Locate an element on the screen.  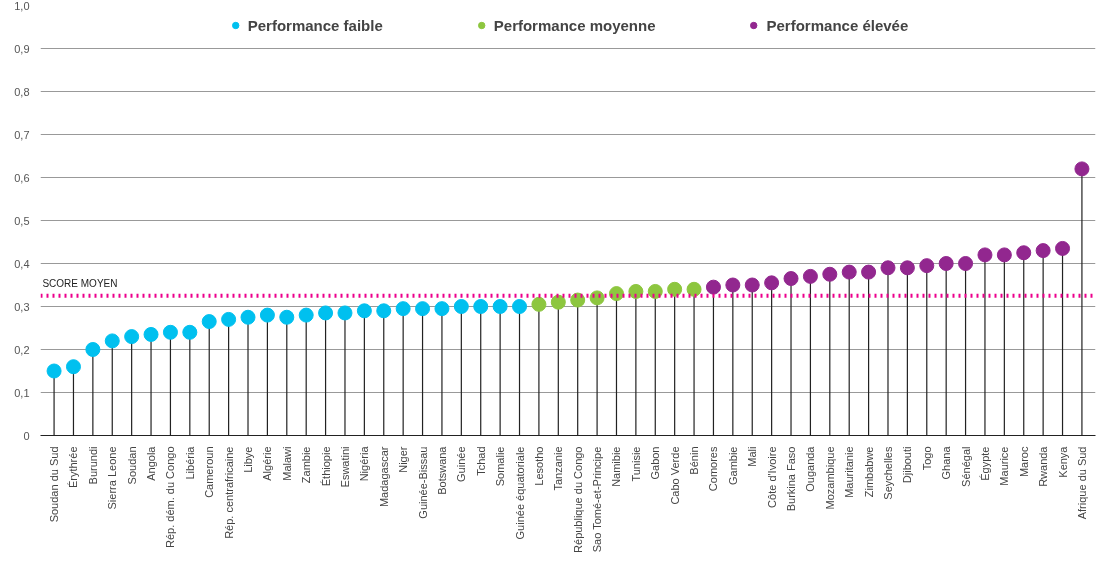
x-tick-label: Libéria is located at coordinates (189, 462).